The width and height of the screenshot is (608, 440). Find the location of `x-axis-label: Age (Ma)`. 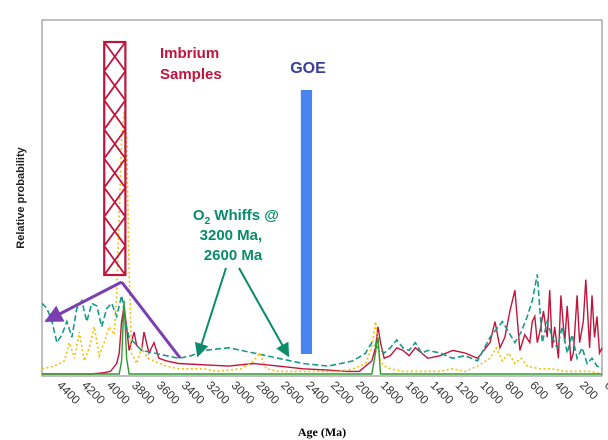

x-axis-label: Age (Ma) is located at coordinates (322, 432).